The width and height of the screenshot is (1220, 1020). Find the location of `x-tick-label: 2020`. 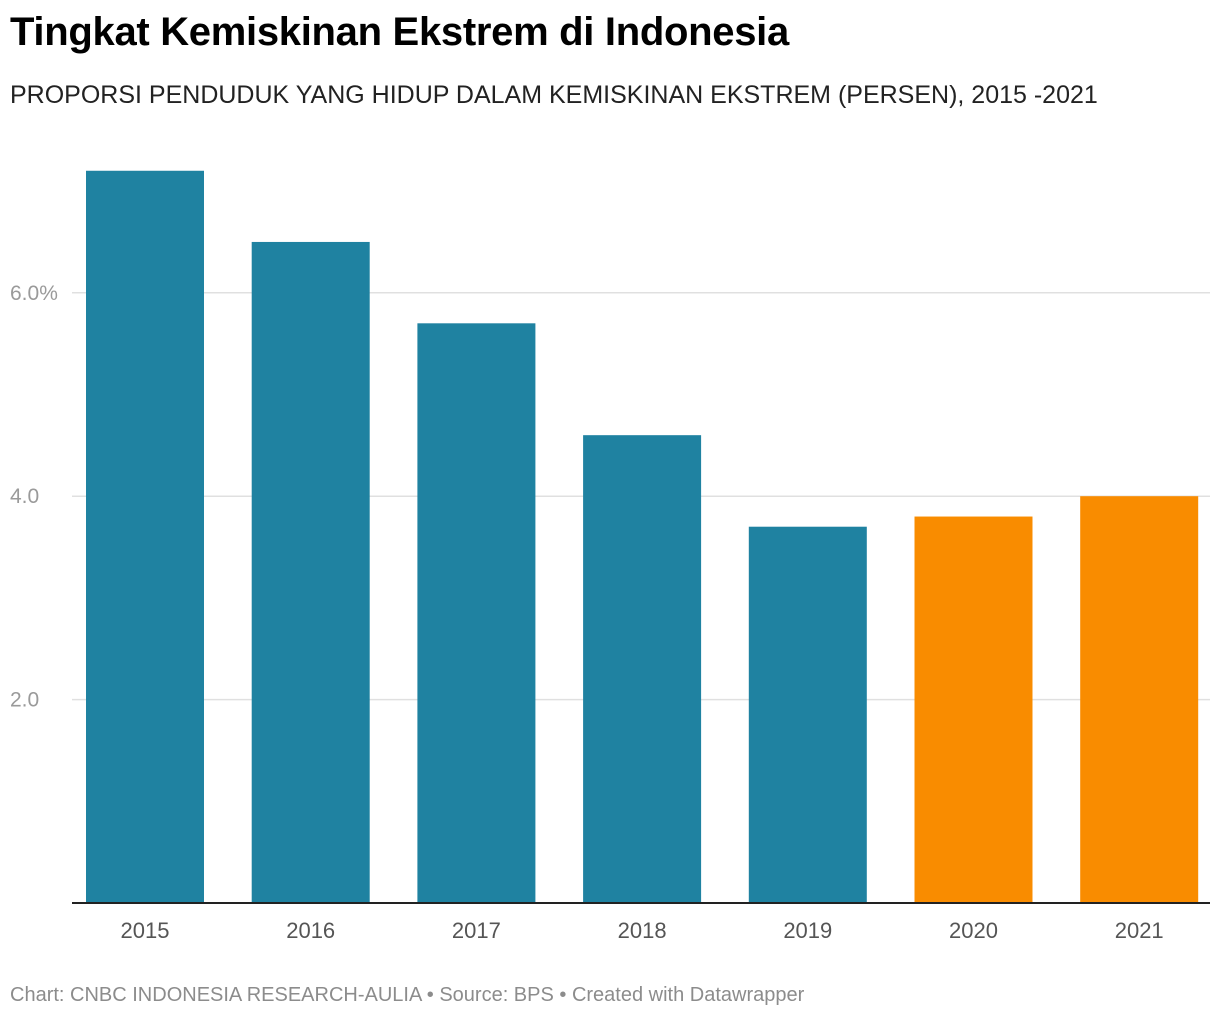

x-tick-label: 2020 is located at coordinates (973, 930).